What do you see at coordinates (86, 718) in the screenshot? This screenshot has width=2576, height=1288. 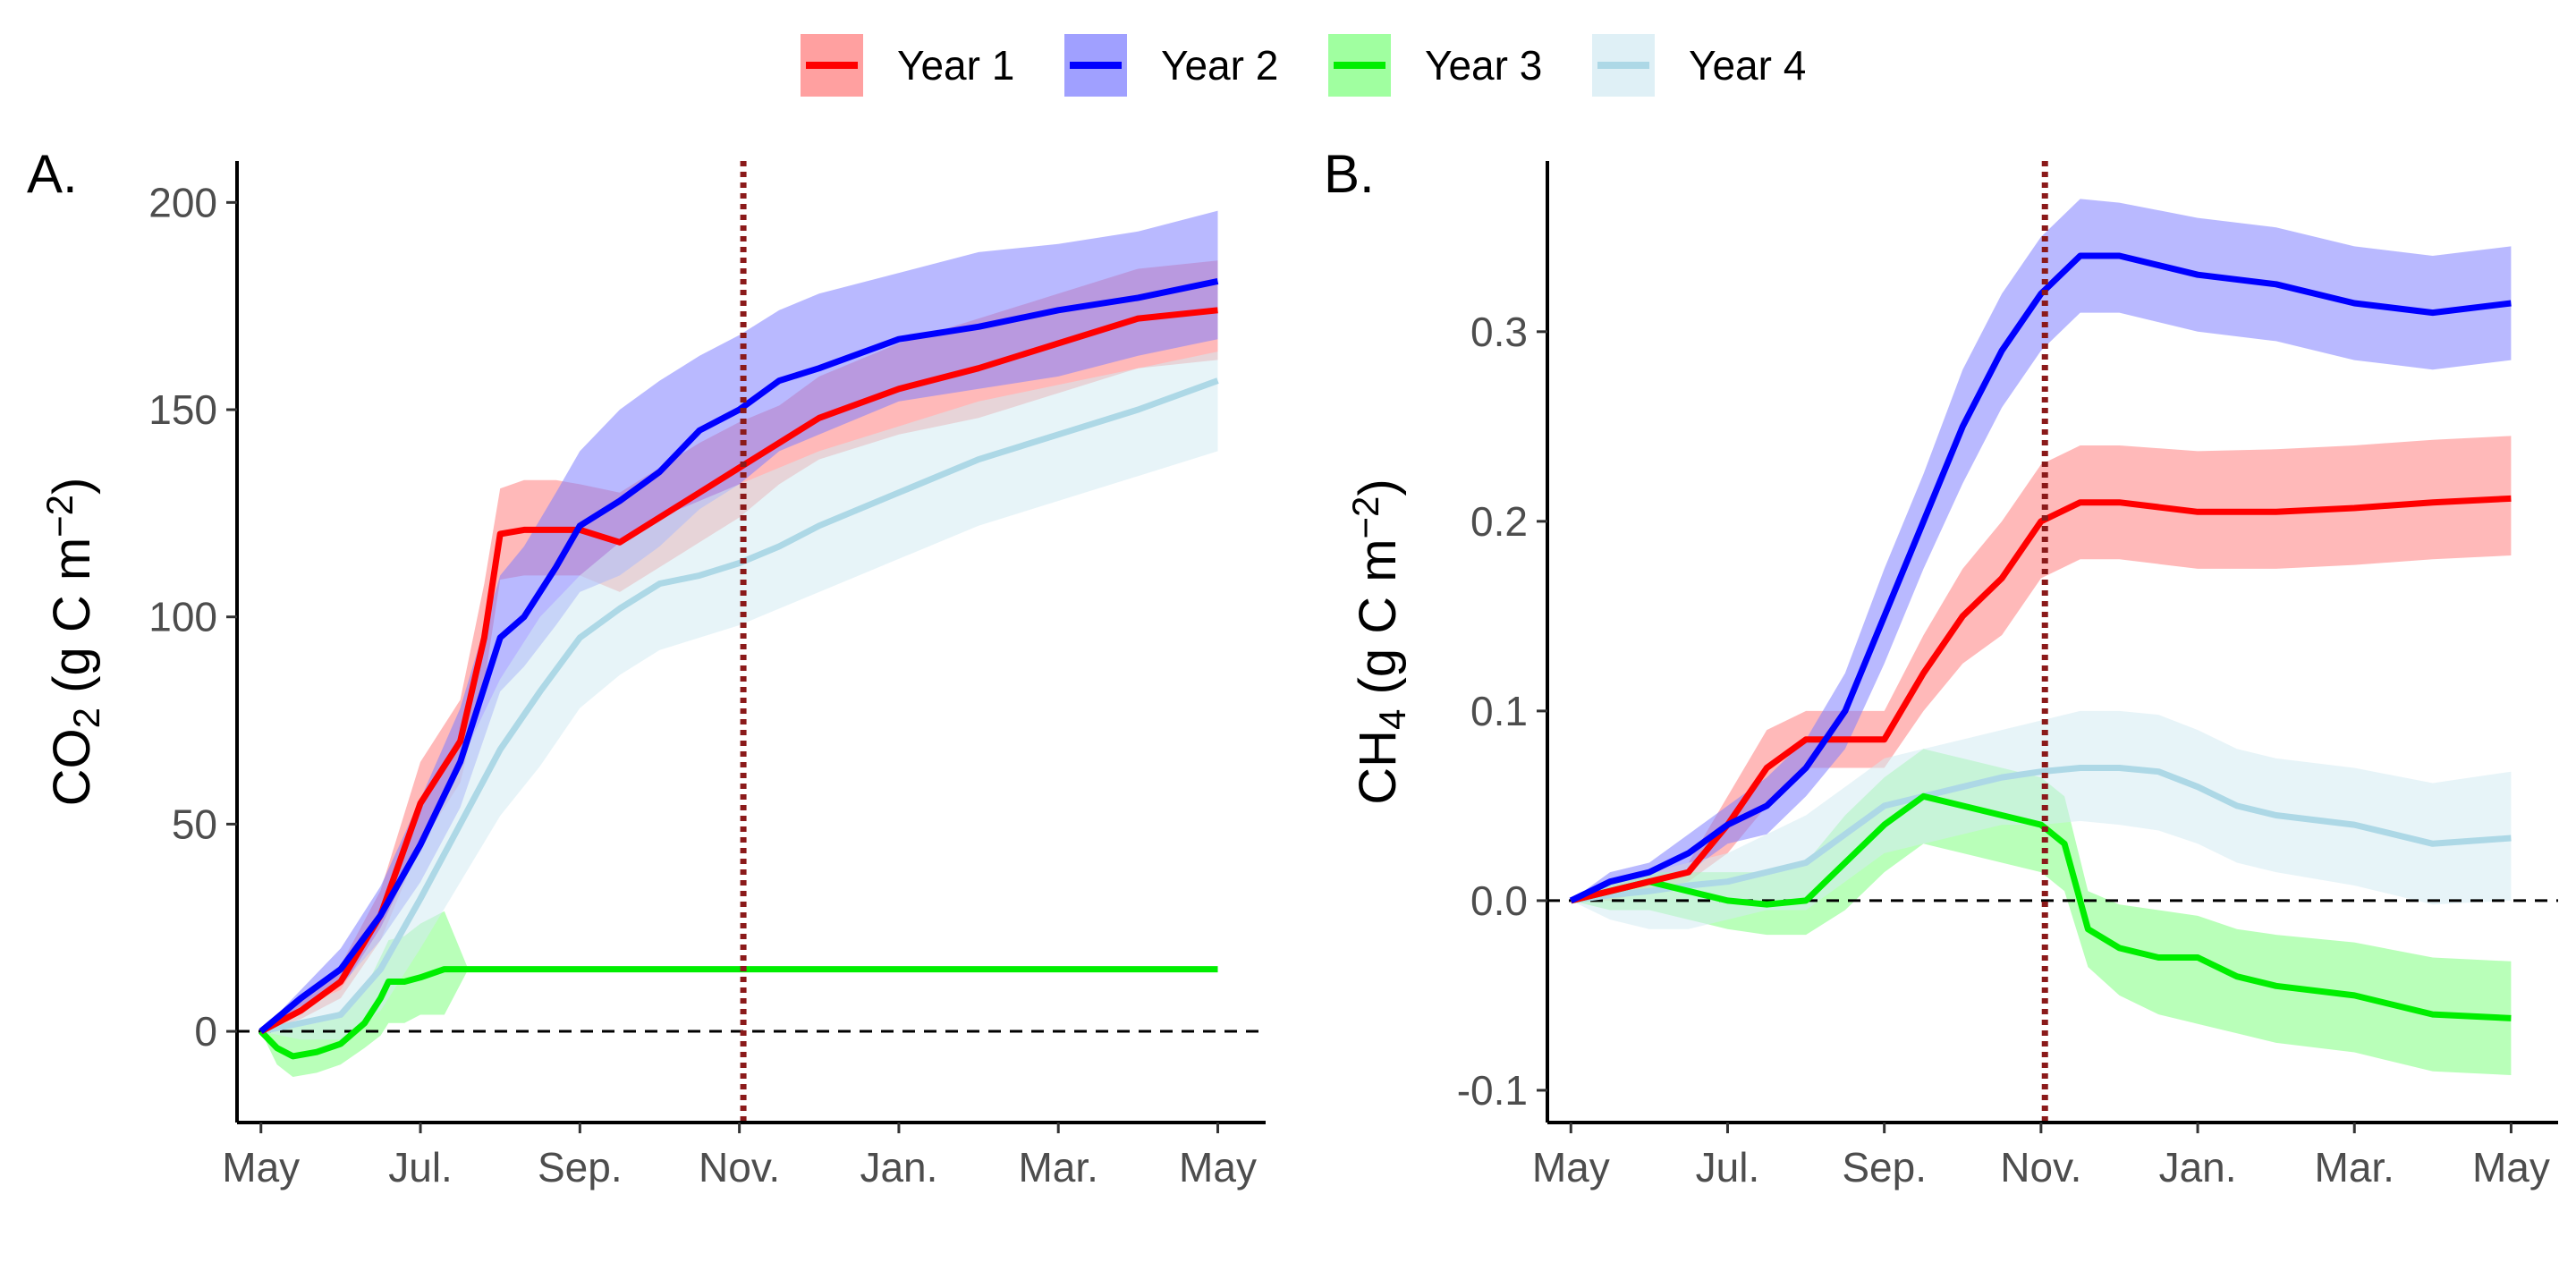 I see `y-axis-title-sub: 2` at bounding box center [86, 718].